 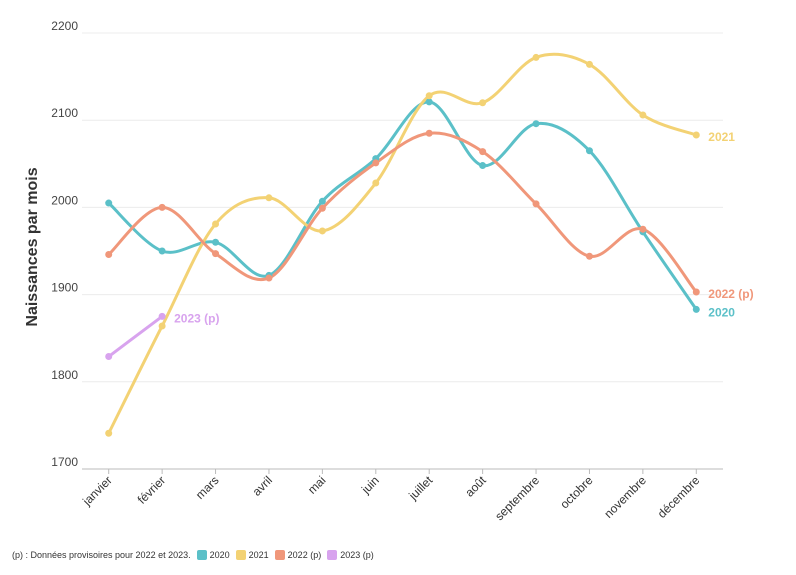 What do you see at coordinates (32, 246) in the screenshot?
I see `y-axis-label: Naissances par mois` at bounding box center [32, 246].